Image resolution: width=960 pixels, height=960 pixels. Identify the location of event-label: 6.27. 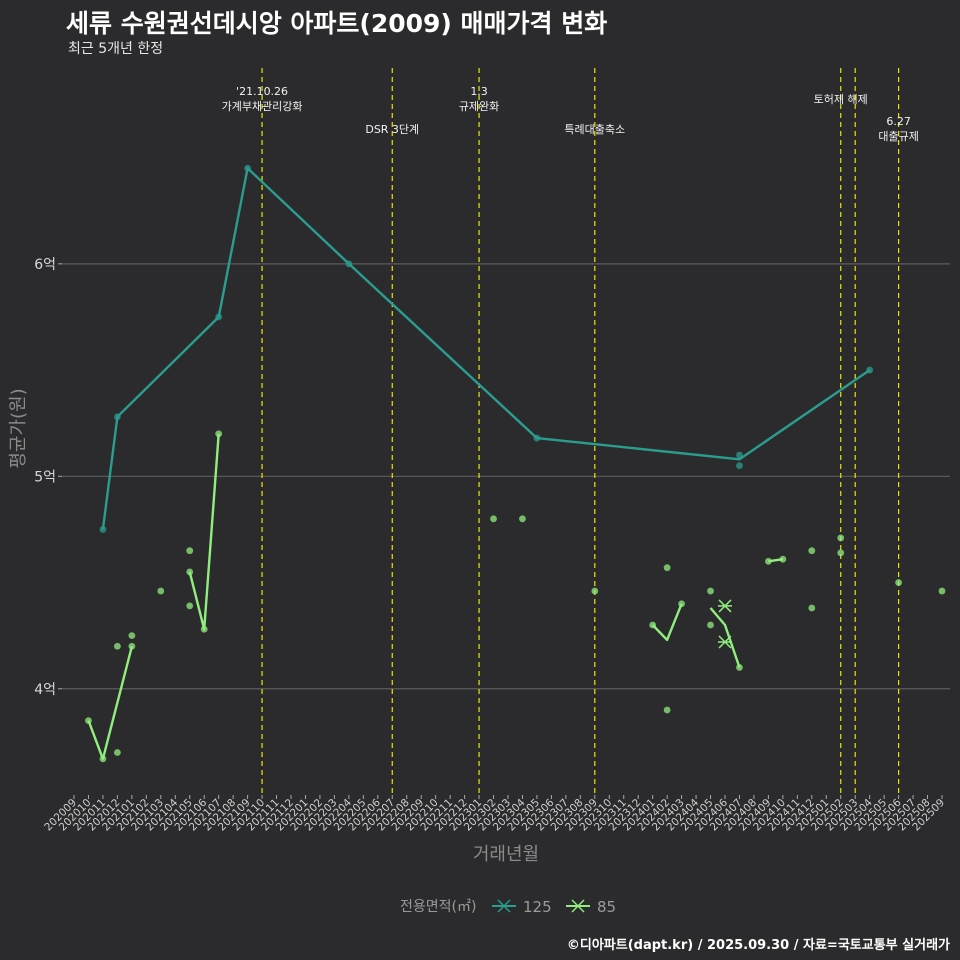
(898, 121).